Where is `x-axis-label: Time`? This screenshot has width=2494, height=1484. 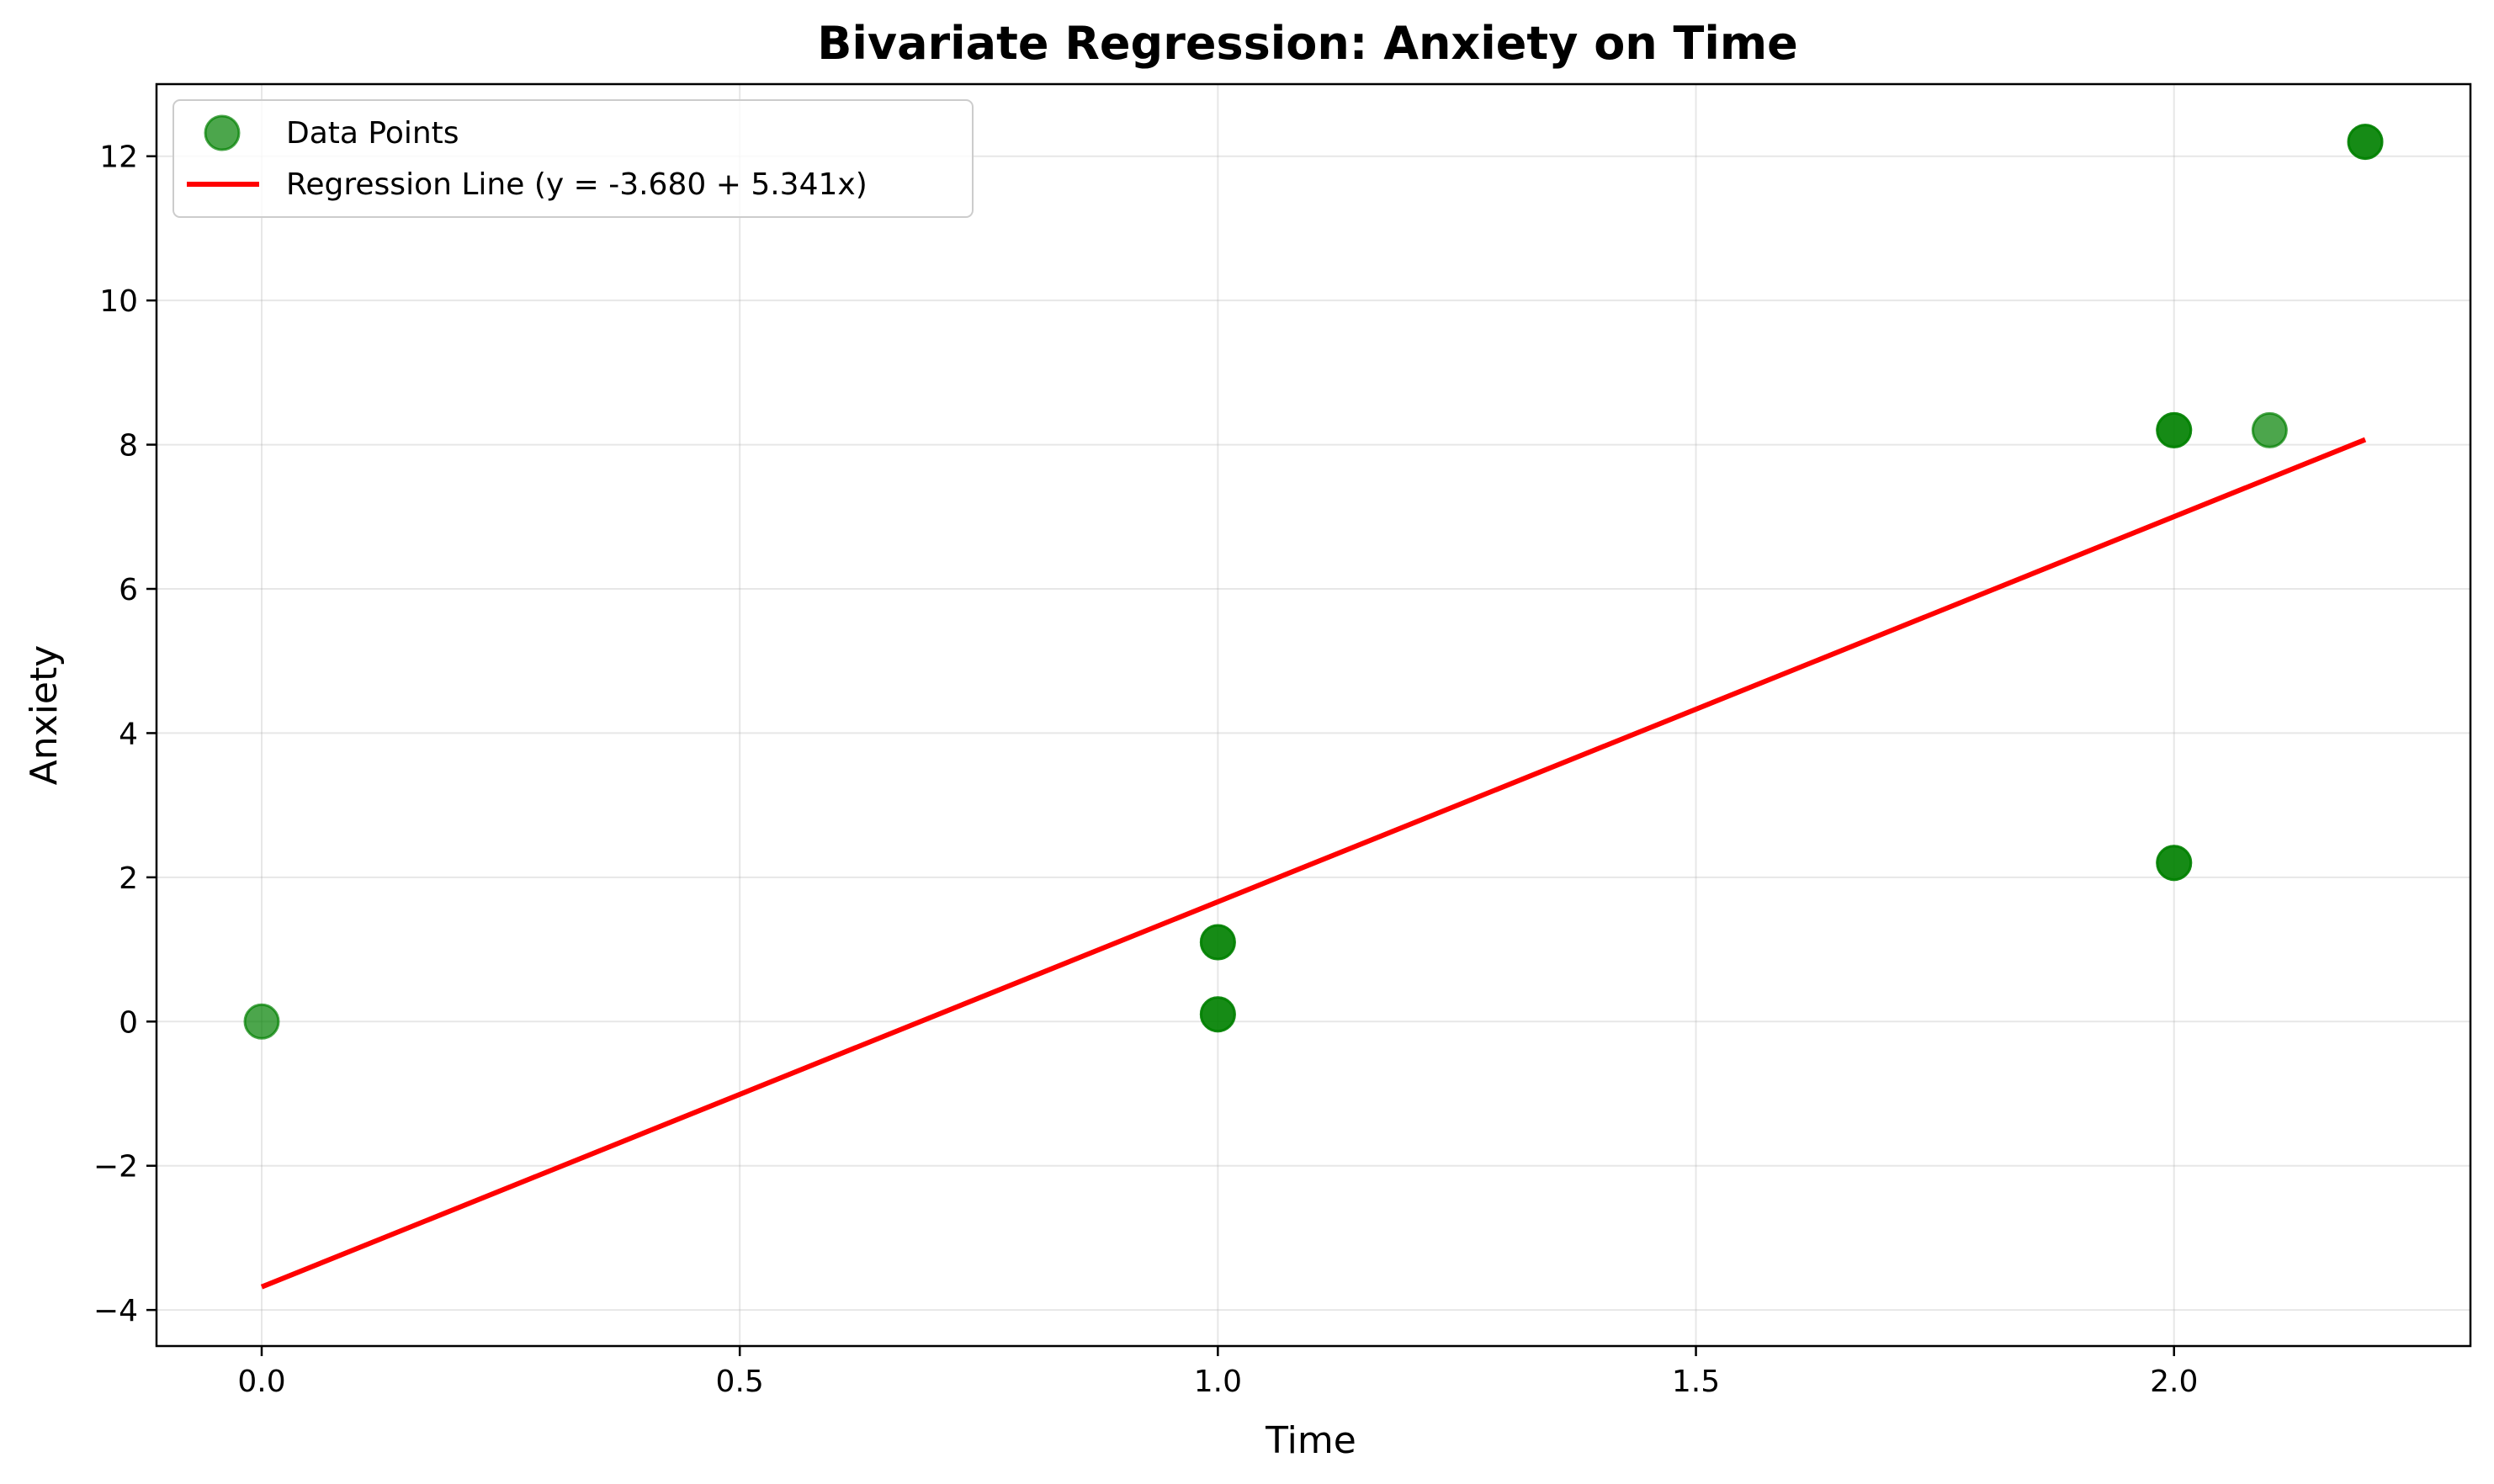
x-axis-label: Time is located at coordinates (1310, 1440).